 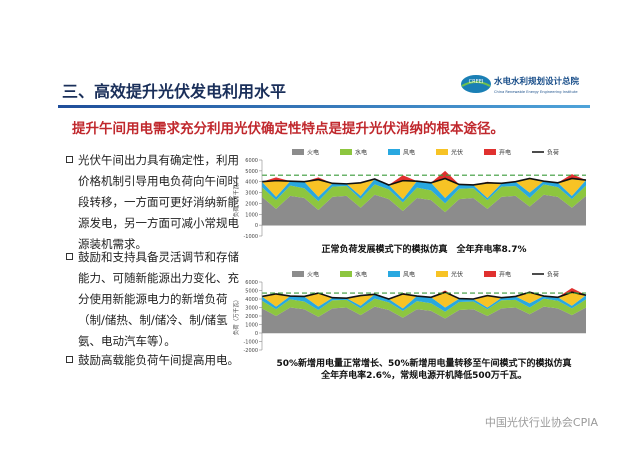 I want to click on logo-badge: CREEI, so click(x=476, y=82).